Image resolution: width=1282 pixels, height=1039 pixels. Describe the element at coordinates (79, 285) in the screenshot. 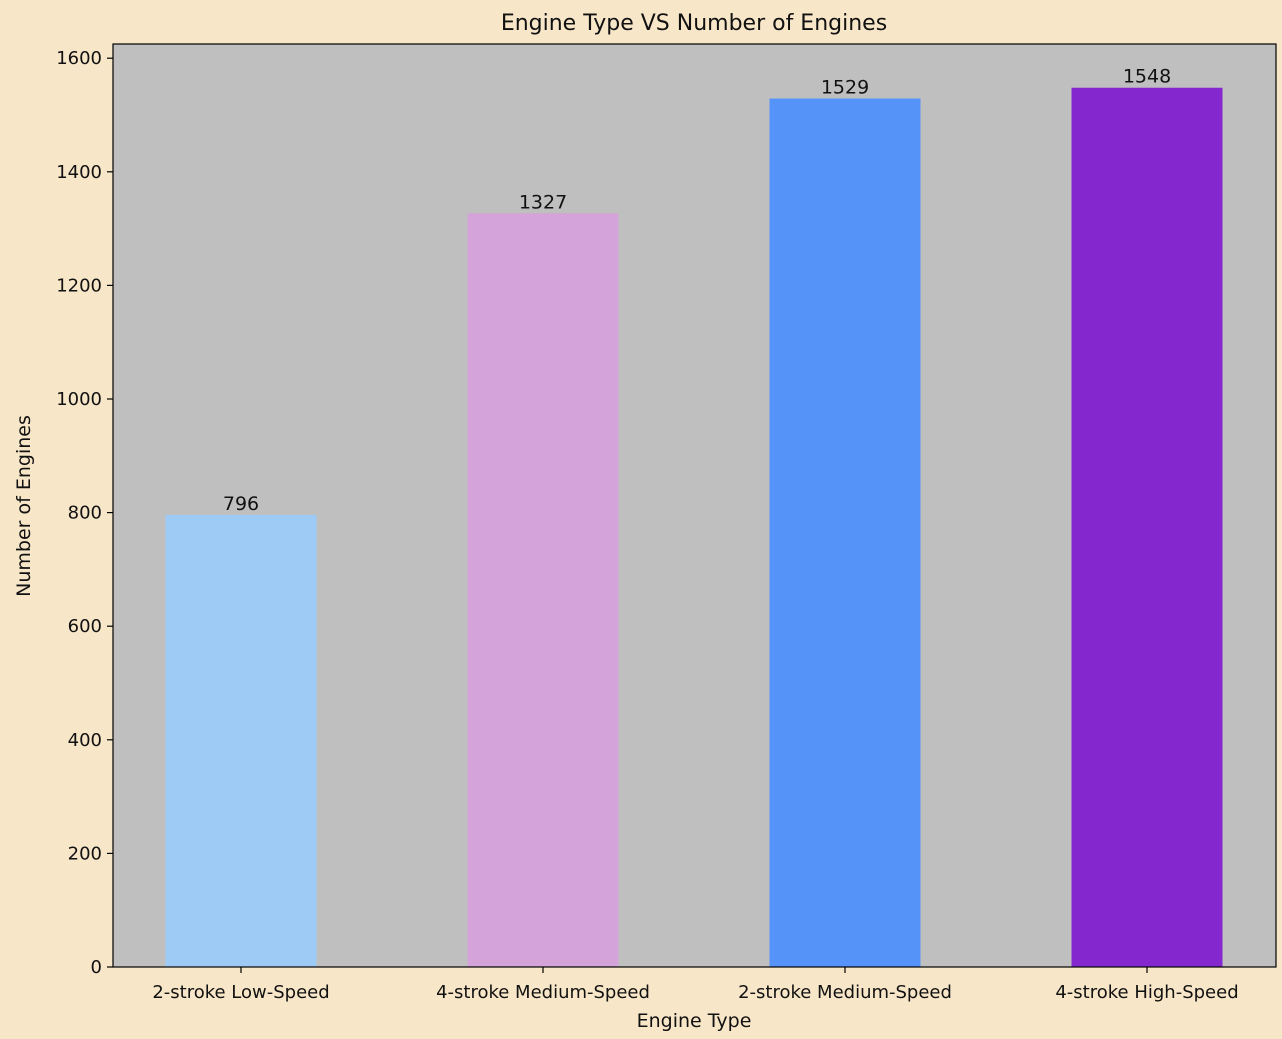

I see `y-tick-label: 1200` at that location.